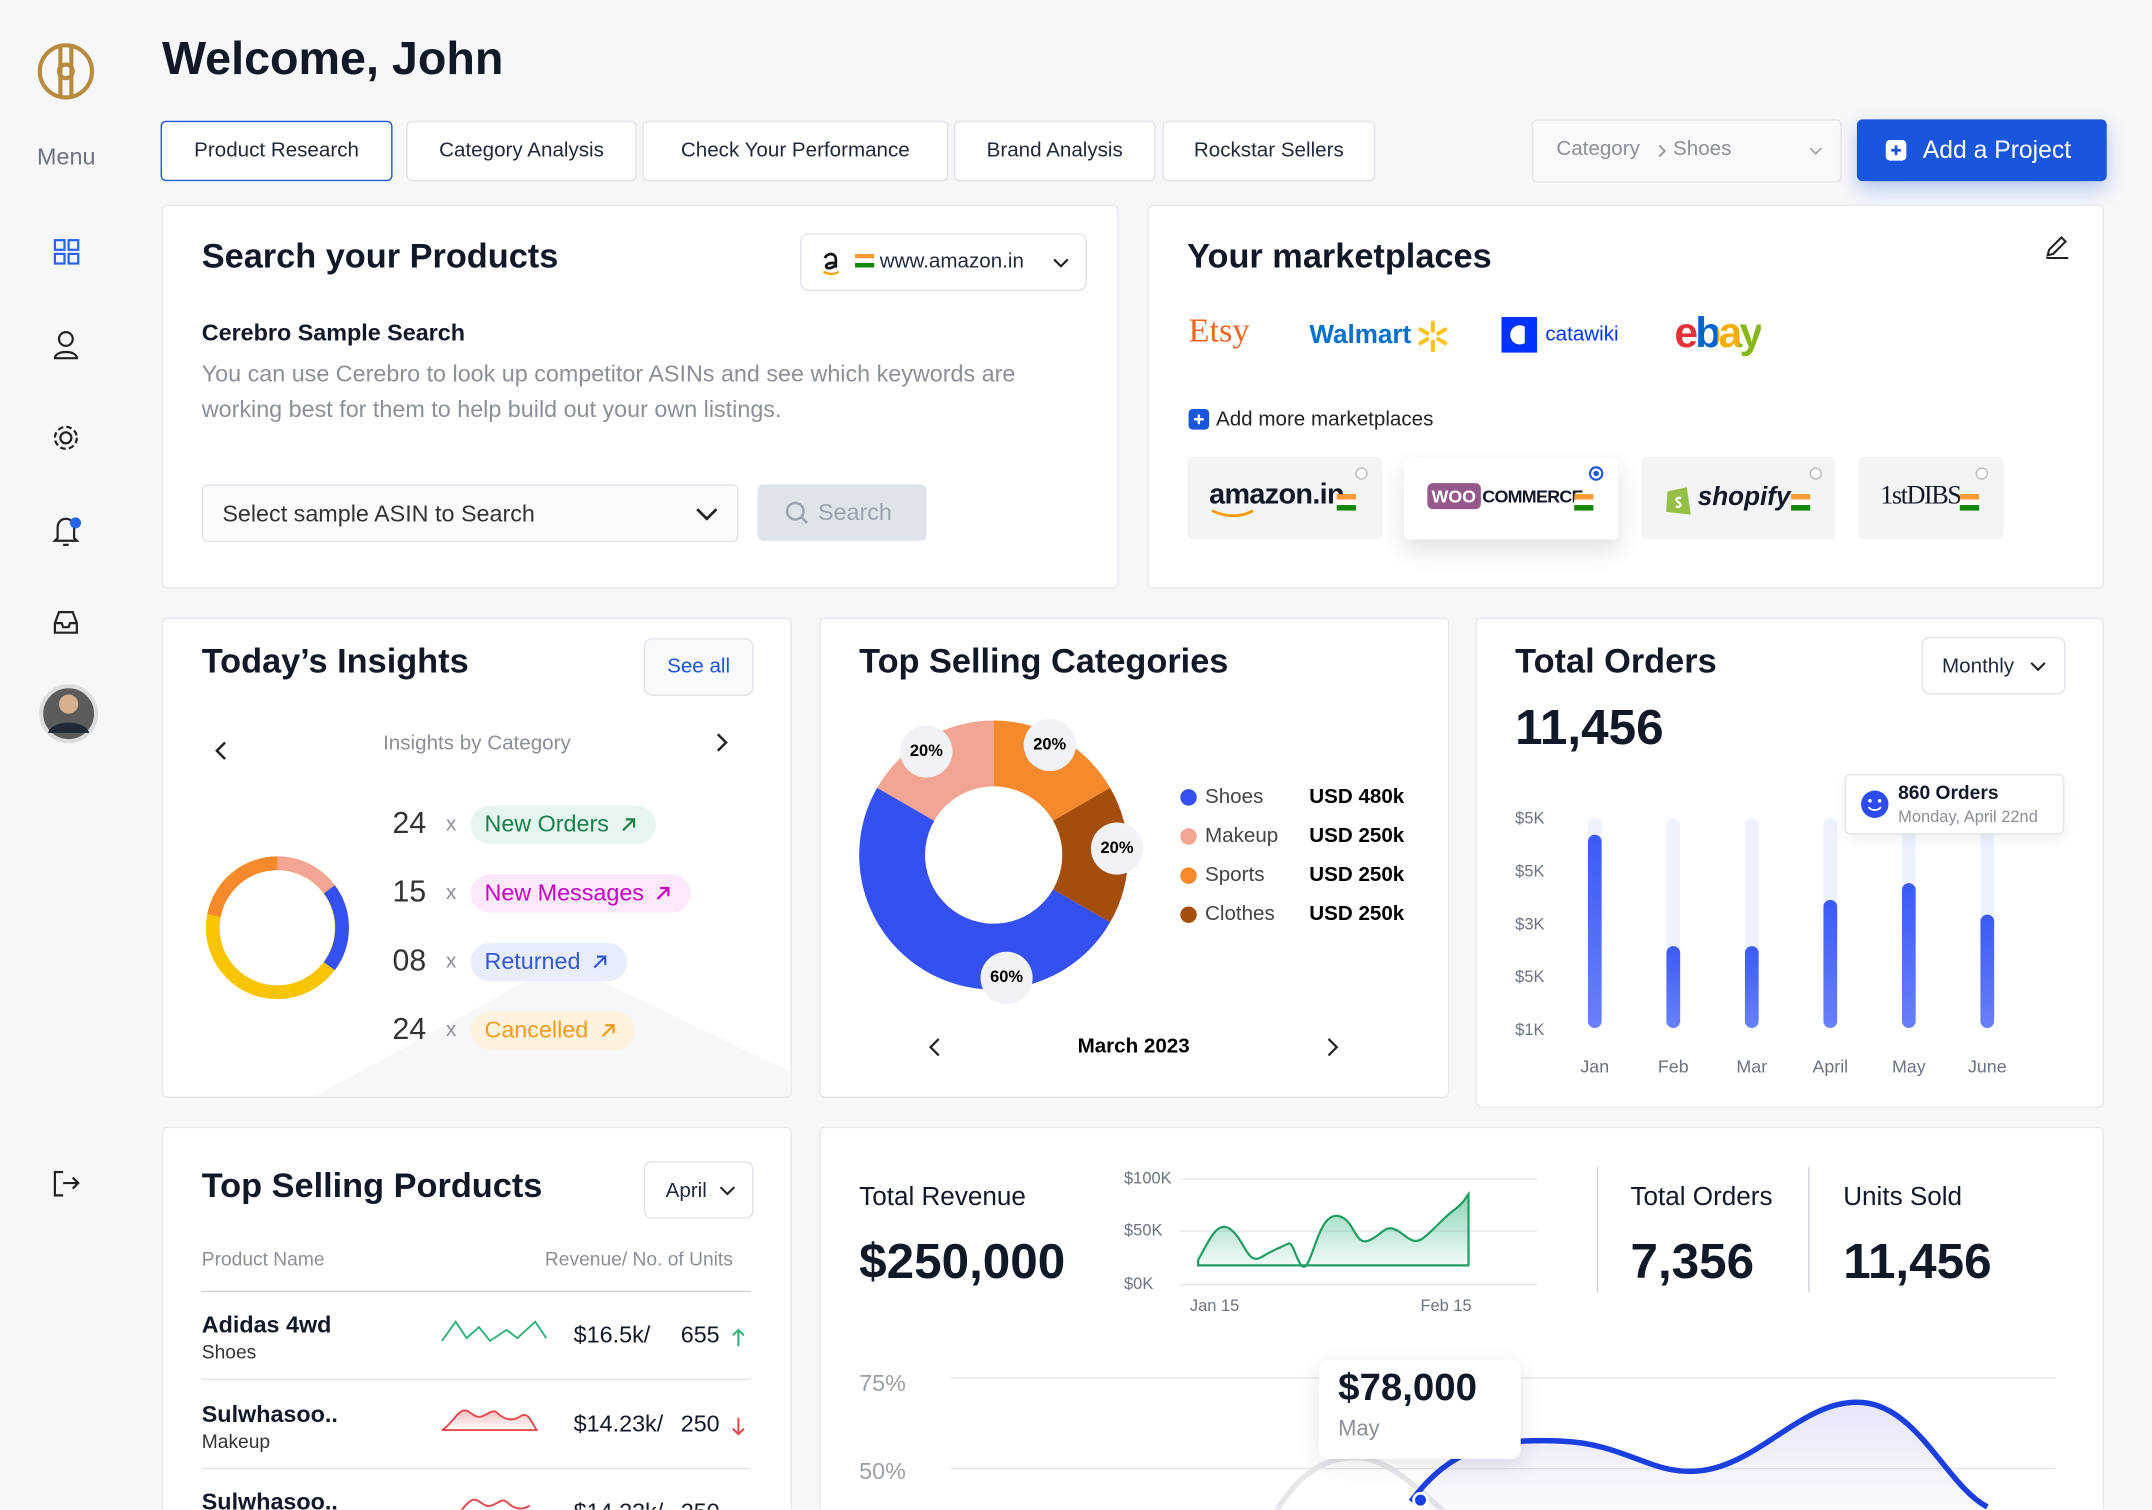 The height and width of the screenshot is (1510, 2152). I want to click on icon-user, so click(65, 345).